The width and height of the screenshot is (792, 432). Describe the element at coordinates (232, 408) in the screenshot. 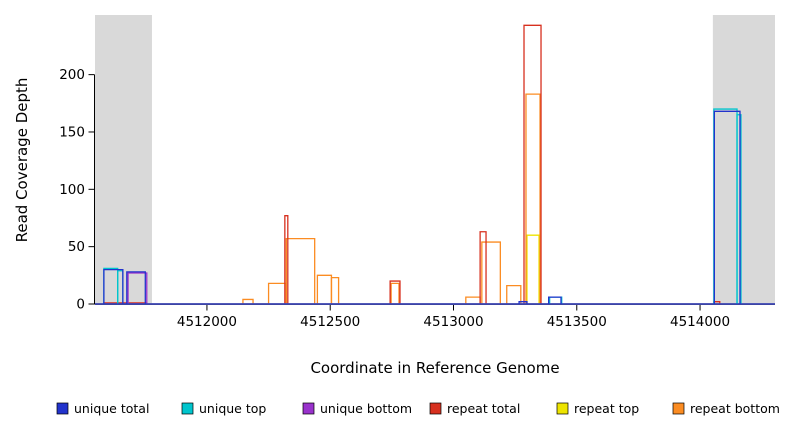

I see `legend-label-unique-top: unique top` at that location.